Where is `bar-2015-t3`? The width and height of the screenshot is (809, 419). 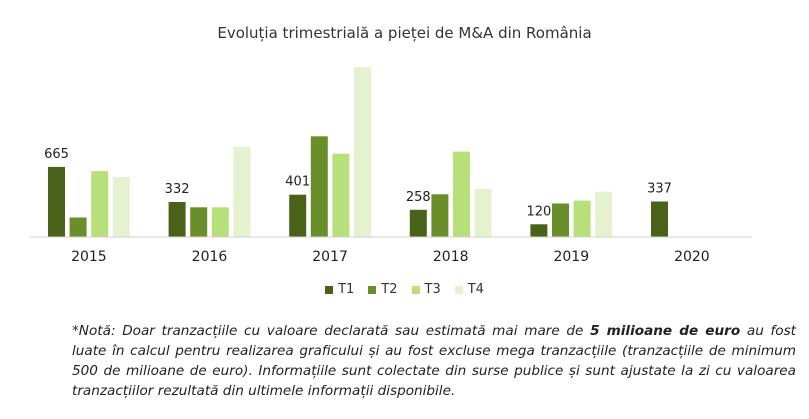
bar-2015-t3 is located at coordinates (100, 204).